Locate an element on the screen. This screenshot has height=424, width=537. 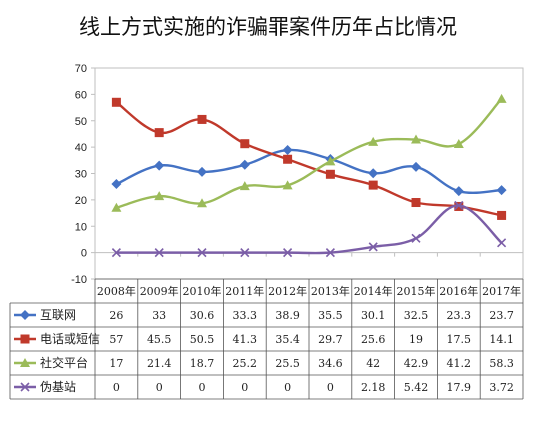
data-label: 32.5 is located at coordinates (416, 315).